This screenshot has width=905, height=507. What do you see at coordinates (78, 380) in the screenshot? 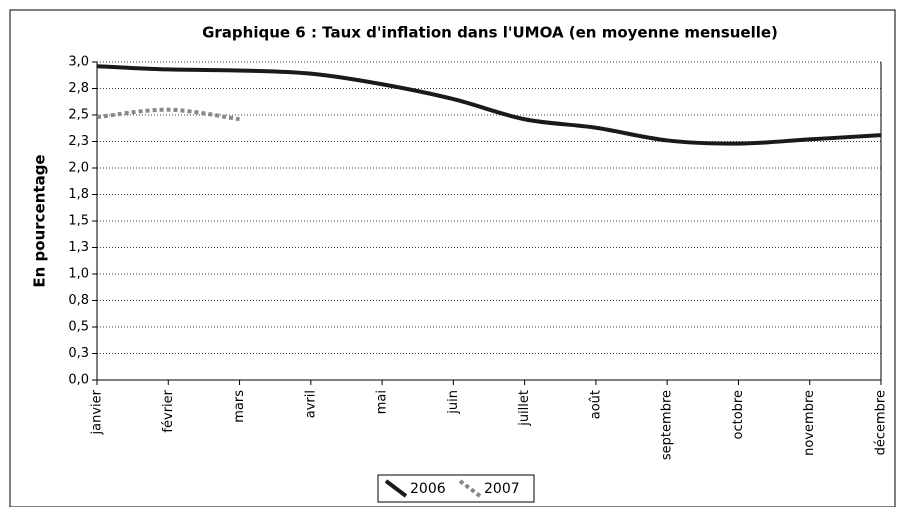
I see `y-tick-label: 0,0` at bounding box center [78, 380].